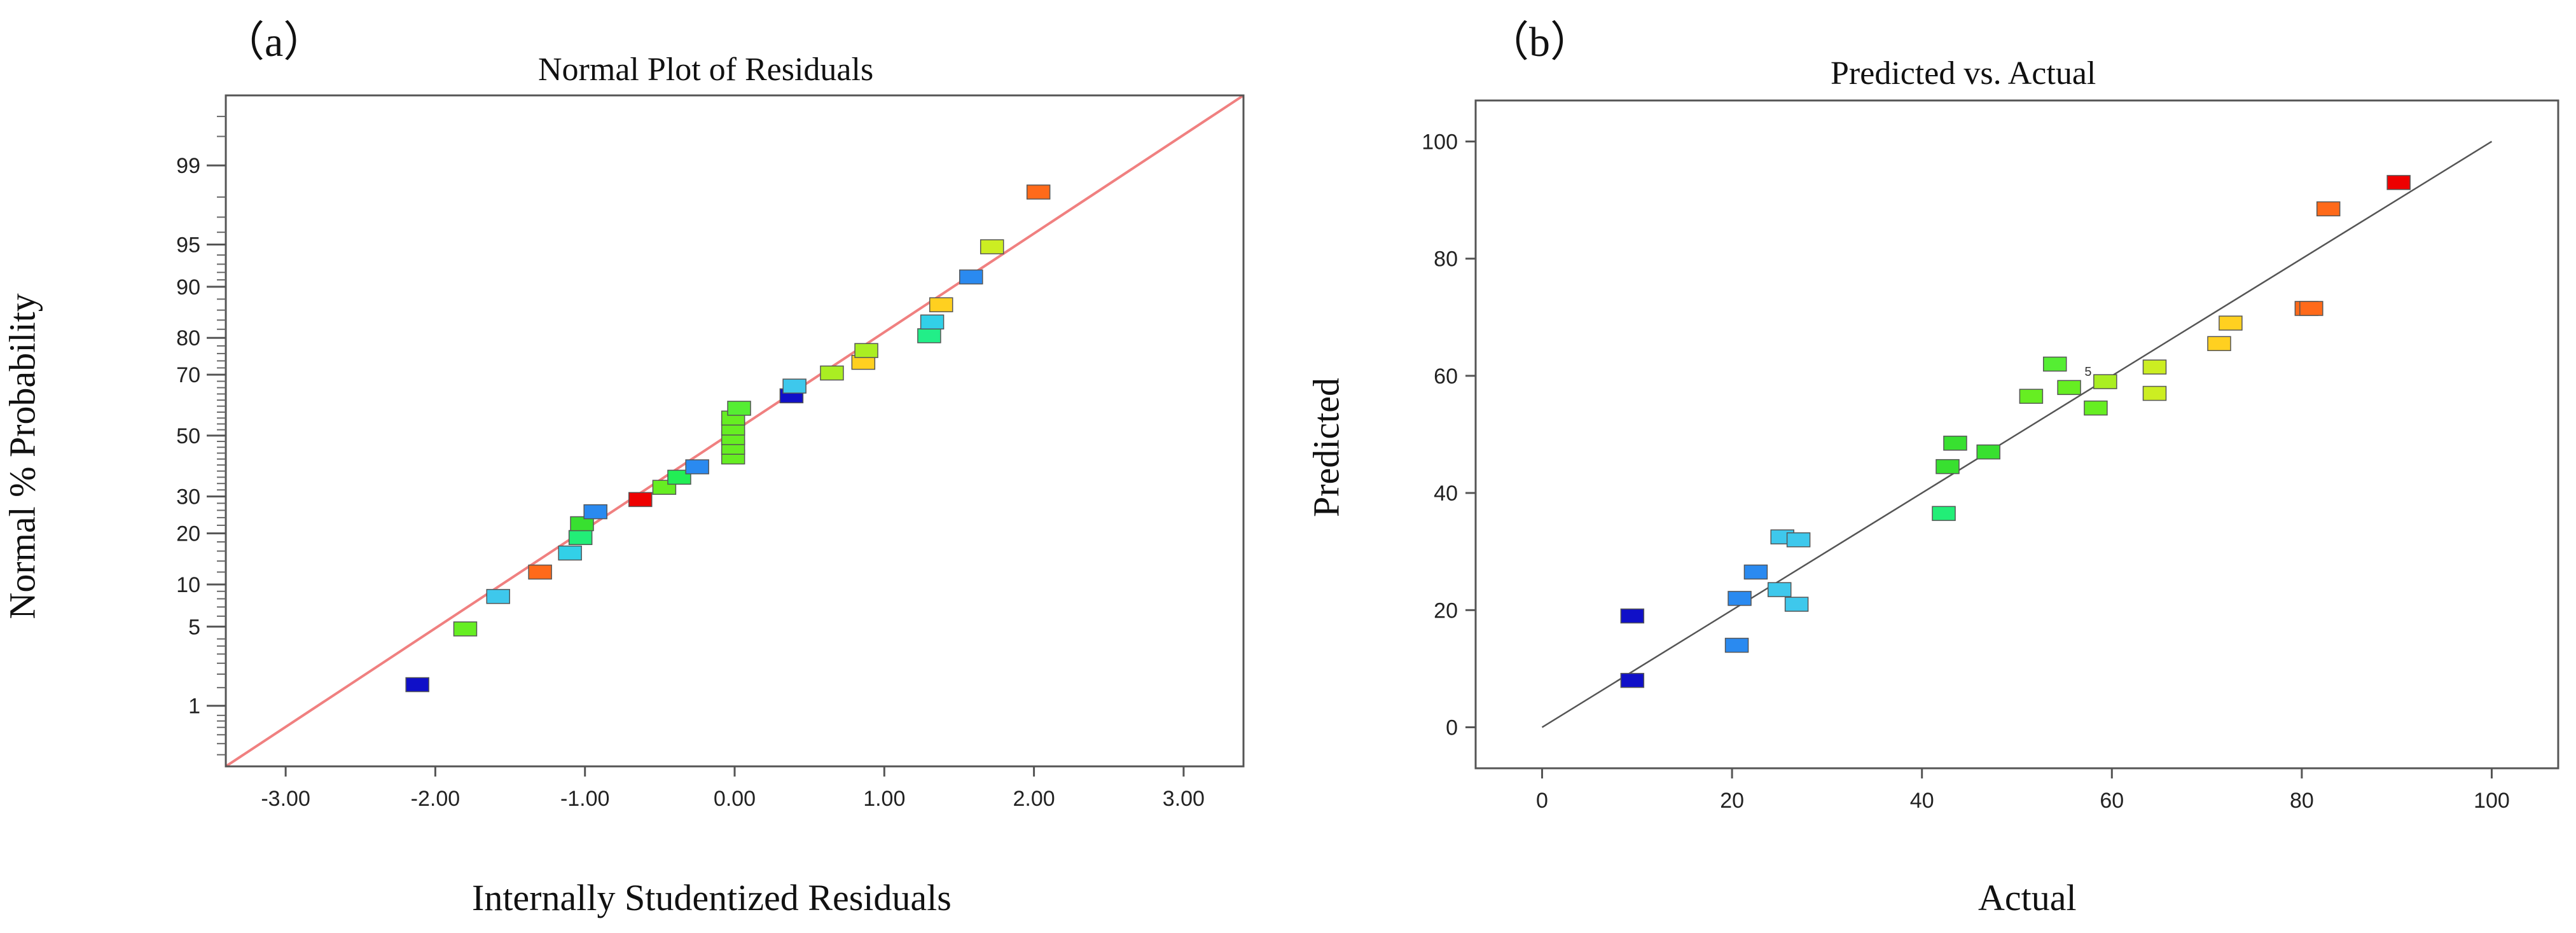 Image resolution: width=2576 pixels, height=933 pixels. What do you see at coordinates (285, 799) in the screenshot?
I see `chart-a-x-tick-label: -3.00` at bounding box center [285, 799].